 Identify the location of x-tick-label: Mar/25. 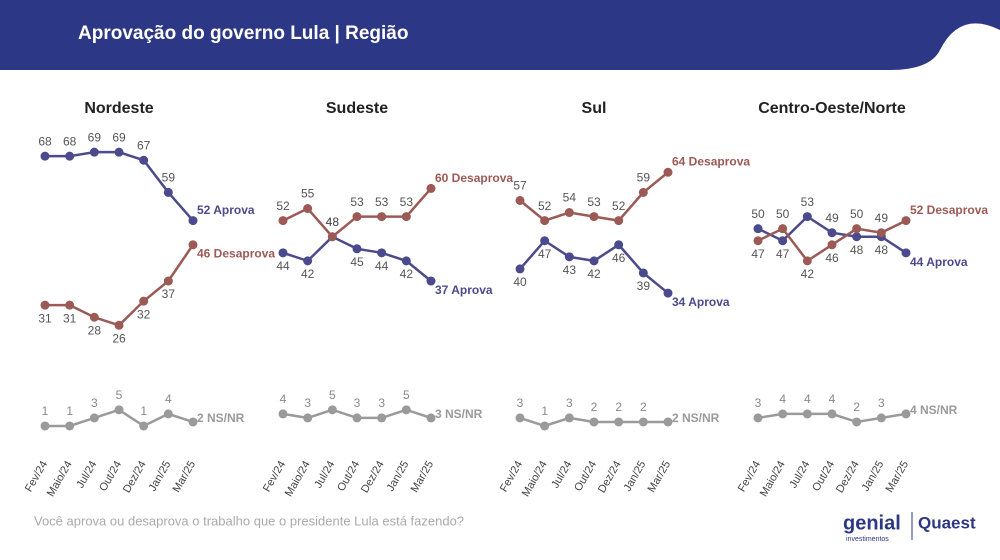
(660, 477).